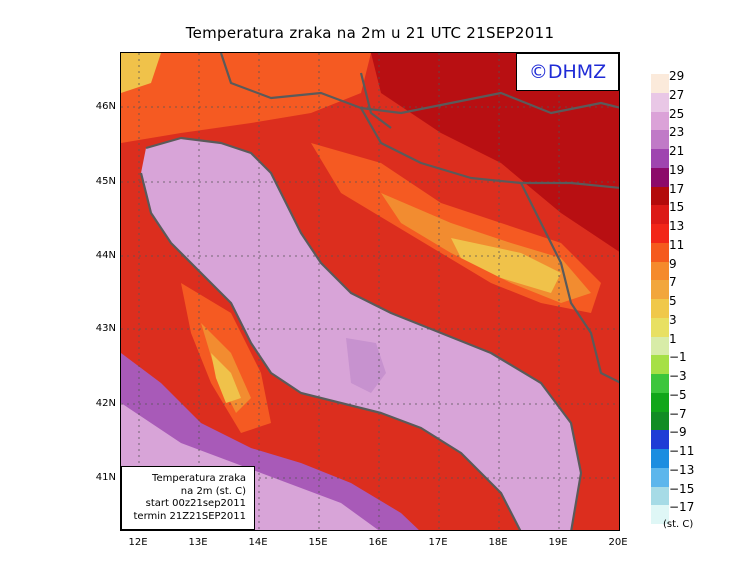 Image resolution: width=740 pixels, height=582 pixels. Describe the element at coordinates (618, 542) in the screenshot. I see `x-tick-label: 20E` at that location.